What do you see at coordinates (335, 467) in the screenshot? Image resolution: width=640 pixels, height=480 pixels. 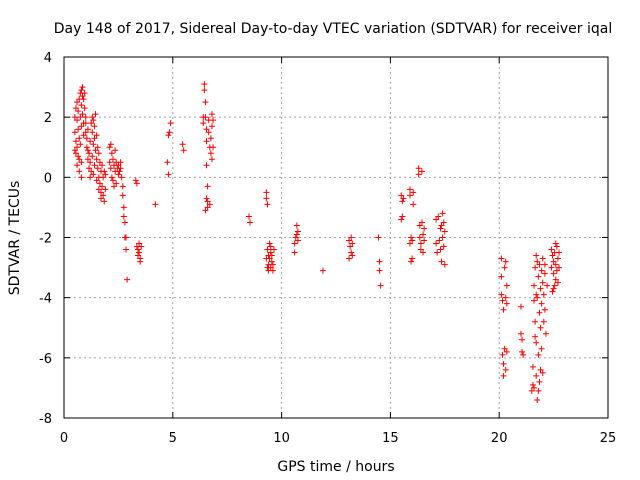 I see `x-axis-label: GPS time / hours` at bounding box center [335, 467].